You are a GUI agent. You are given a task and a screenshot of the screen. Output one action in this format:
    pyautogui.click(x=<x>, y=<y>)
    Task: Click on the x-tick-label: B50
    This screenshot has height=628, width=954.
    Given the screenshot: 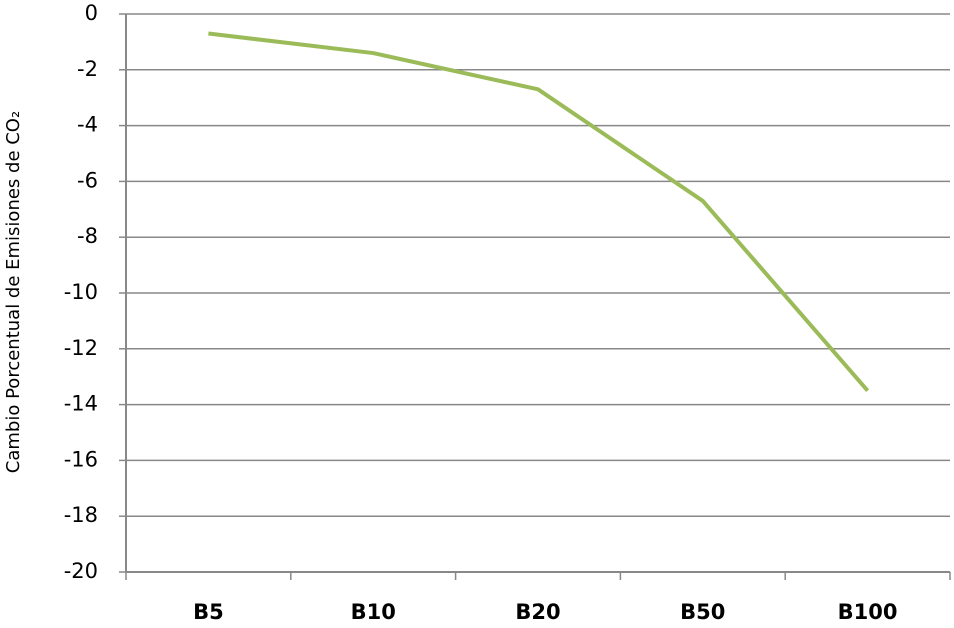 What is the action you would take?
    pyautogui.click(x=702, y=612)
    